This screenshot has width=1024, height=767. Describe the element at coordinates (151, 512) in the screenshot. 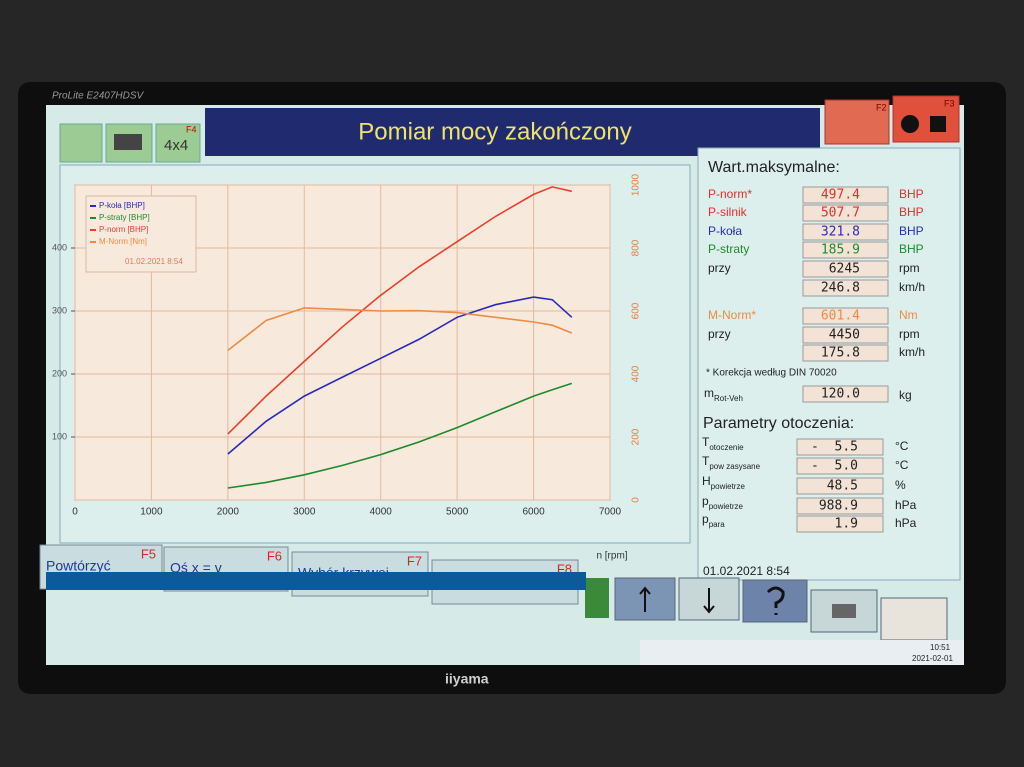

I see `x-tick-label: 1000` at that location.